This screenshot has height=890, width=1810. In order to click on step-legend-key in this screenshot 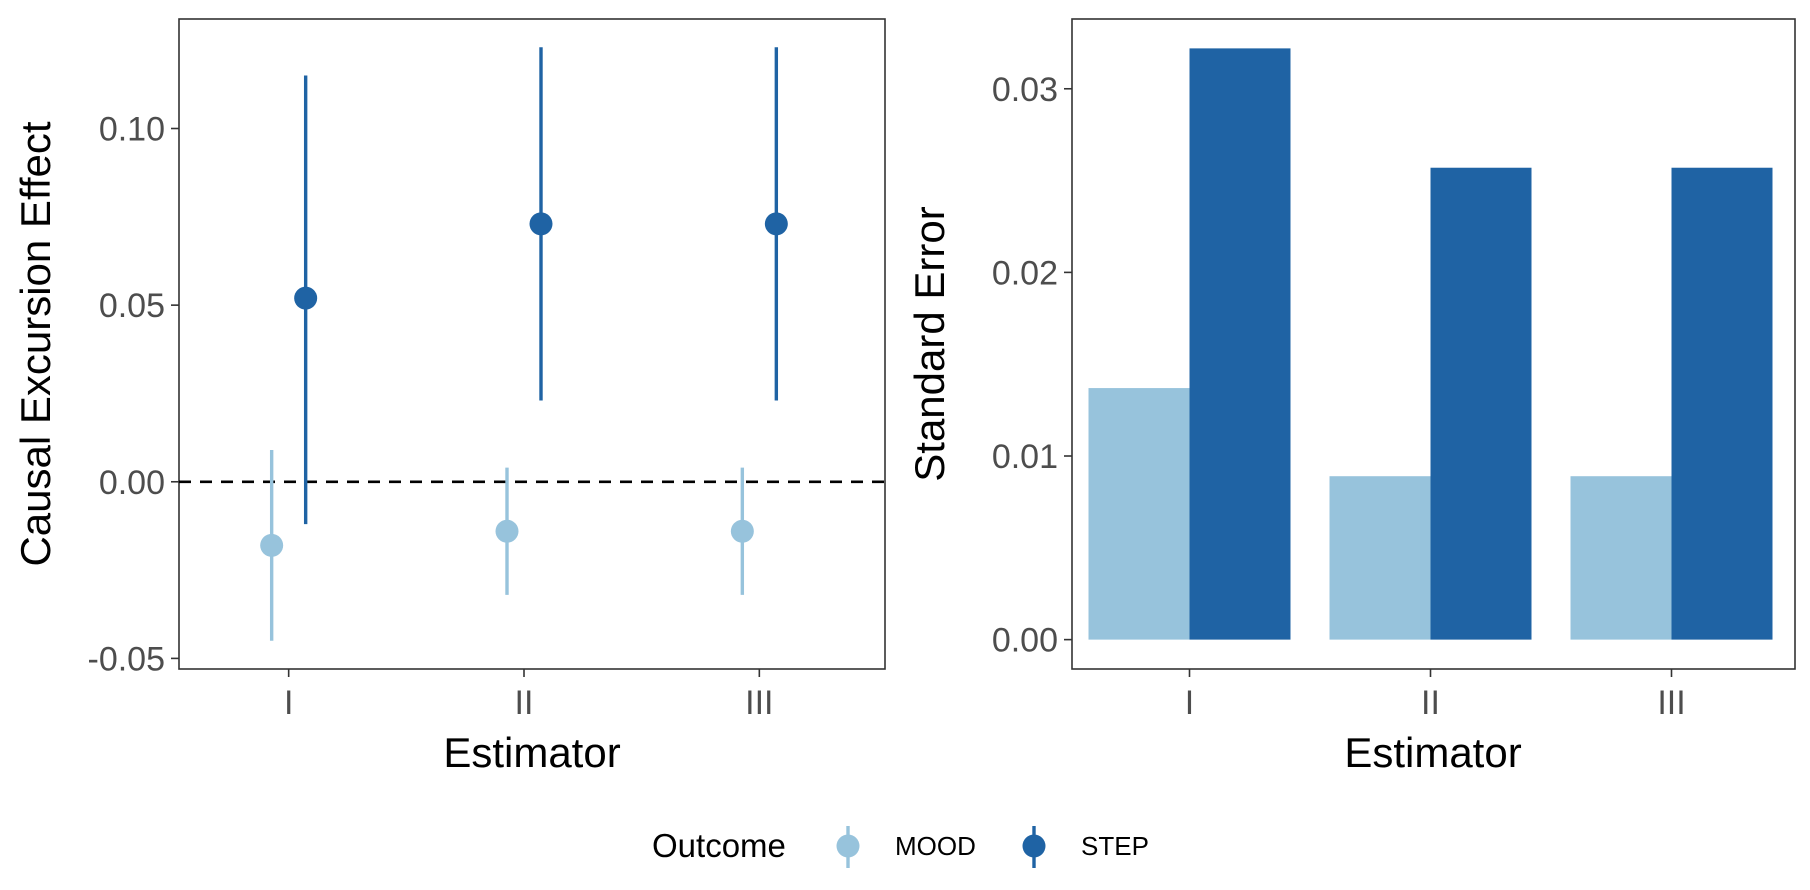, I will do `click(1034, 846)`.